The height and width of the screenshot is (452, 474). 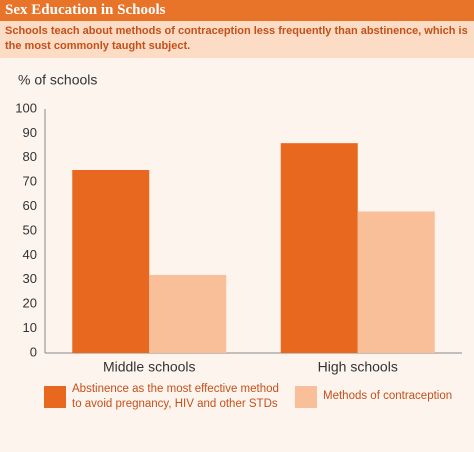 What do you see at coordinates (237, 10) in the screenshot?
I see `chart-title: Sex Education in Schools` at bounding box center [237, 10].